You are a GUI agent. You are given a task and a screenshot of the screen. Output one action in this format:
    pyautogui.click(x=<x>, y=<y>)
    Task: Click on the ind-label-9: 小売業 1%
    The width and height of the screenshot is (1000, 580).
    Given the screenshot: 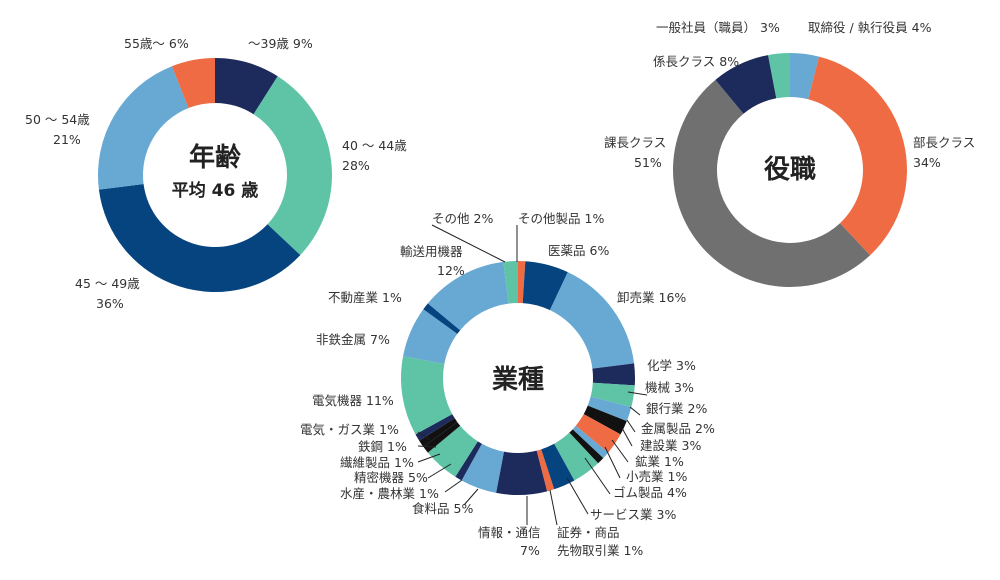 What is the action you would take?
    pyautogui.click(x=656, y=476)
    